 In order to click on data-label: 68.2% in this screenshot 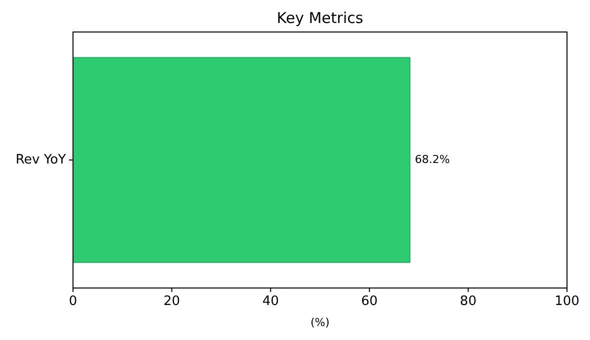, I will do `click(432, 159)`.